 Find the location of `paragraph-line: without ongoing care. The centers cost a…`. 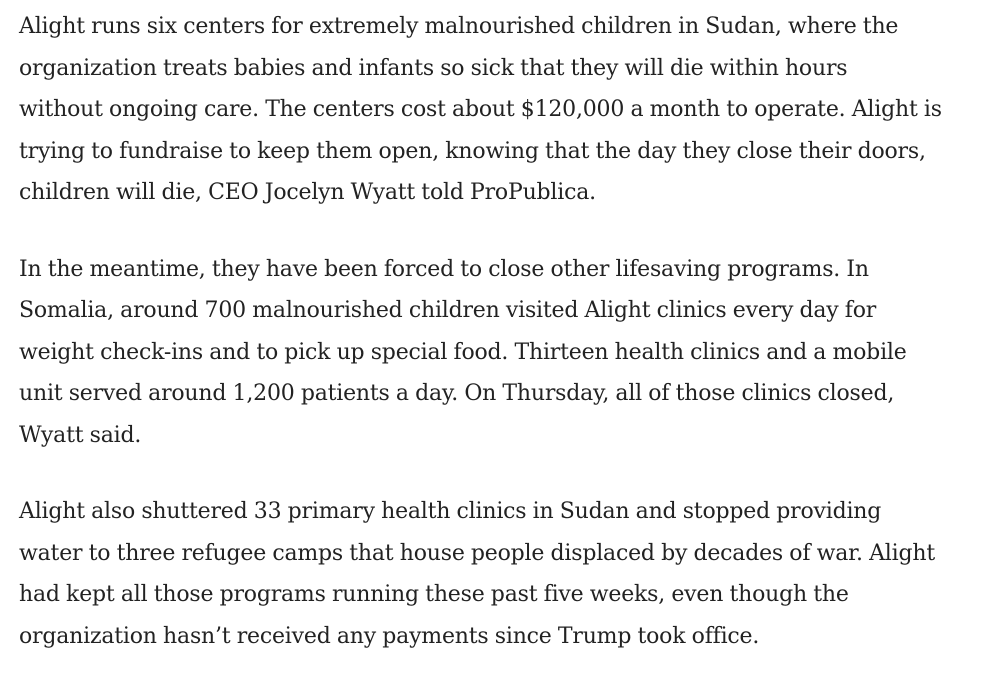

paragraph-line: without ongoing care. The centers cost a… is located at coordinates (480, 109).